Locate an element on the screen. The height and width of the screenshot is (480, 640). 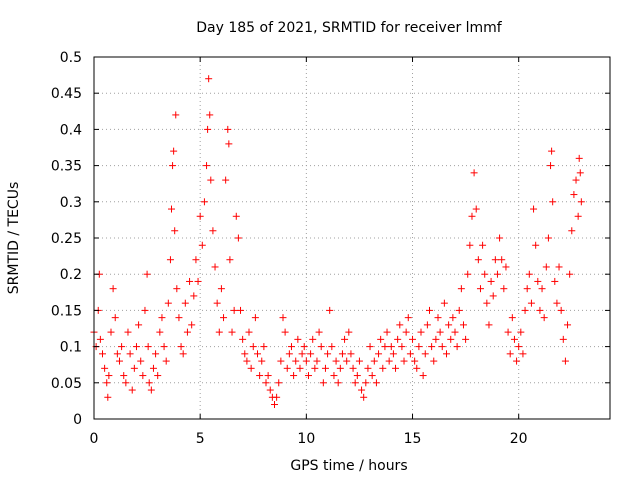
x-tick-label: 5 is located at coordinates (200, 439).